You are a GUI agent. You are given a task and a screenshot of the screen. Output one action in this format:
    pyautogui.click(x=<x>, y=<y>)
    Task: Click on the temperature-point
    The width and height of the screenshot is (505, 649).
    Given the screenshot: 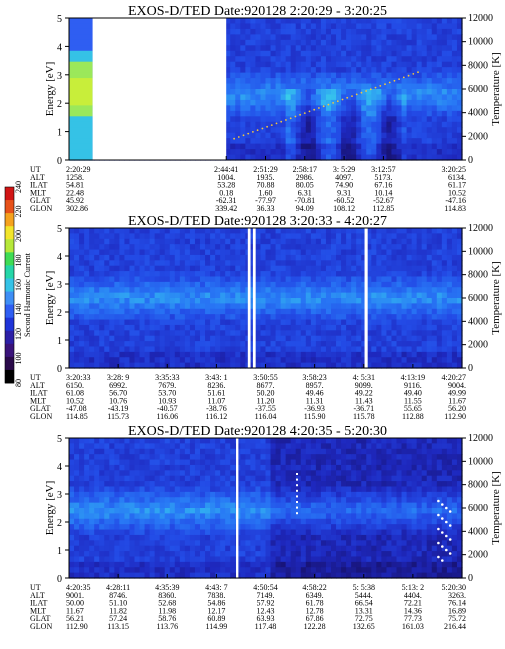 What is the action you would take?
    pyautogui.click(x=304, y=113)
    